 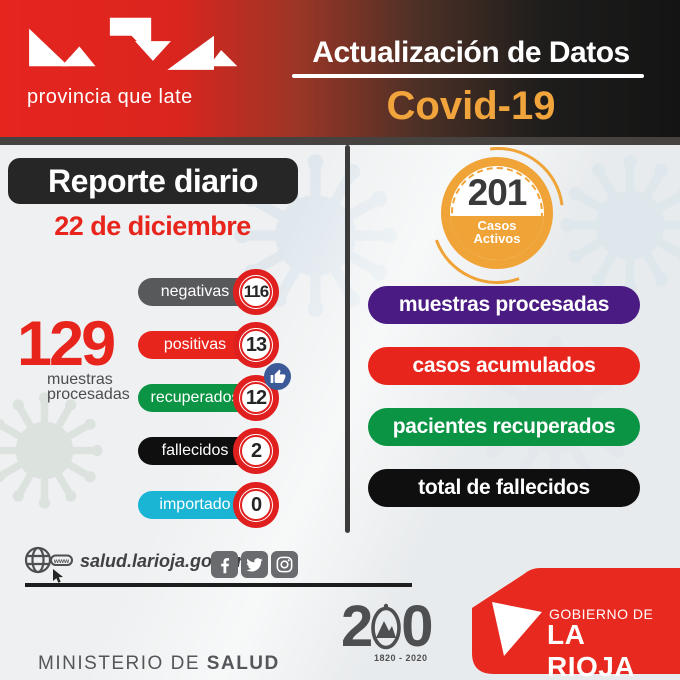 What do you see at coordinates (401, 658) in the screenshot?
I see `bicentenario-years: 1820 - 2020` at bounding box center [401, 658].